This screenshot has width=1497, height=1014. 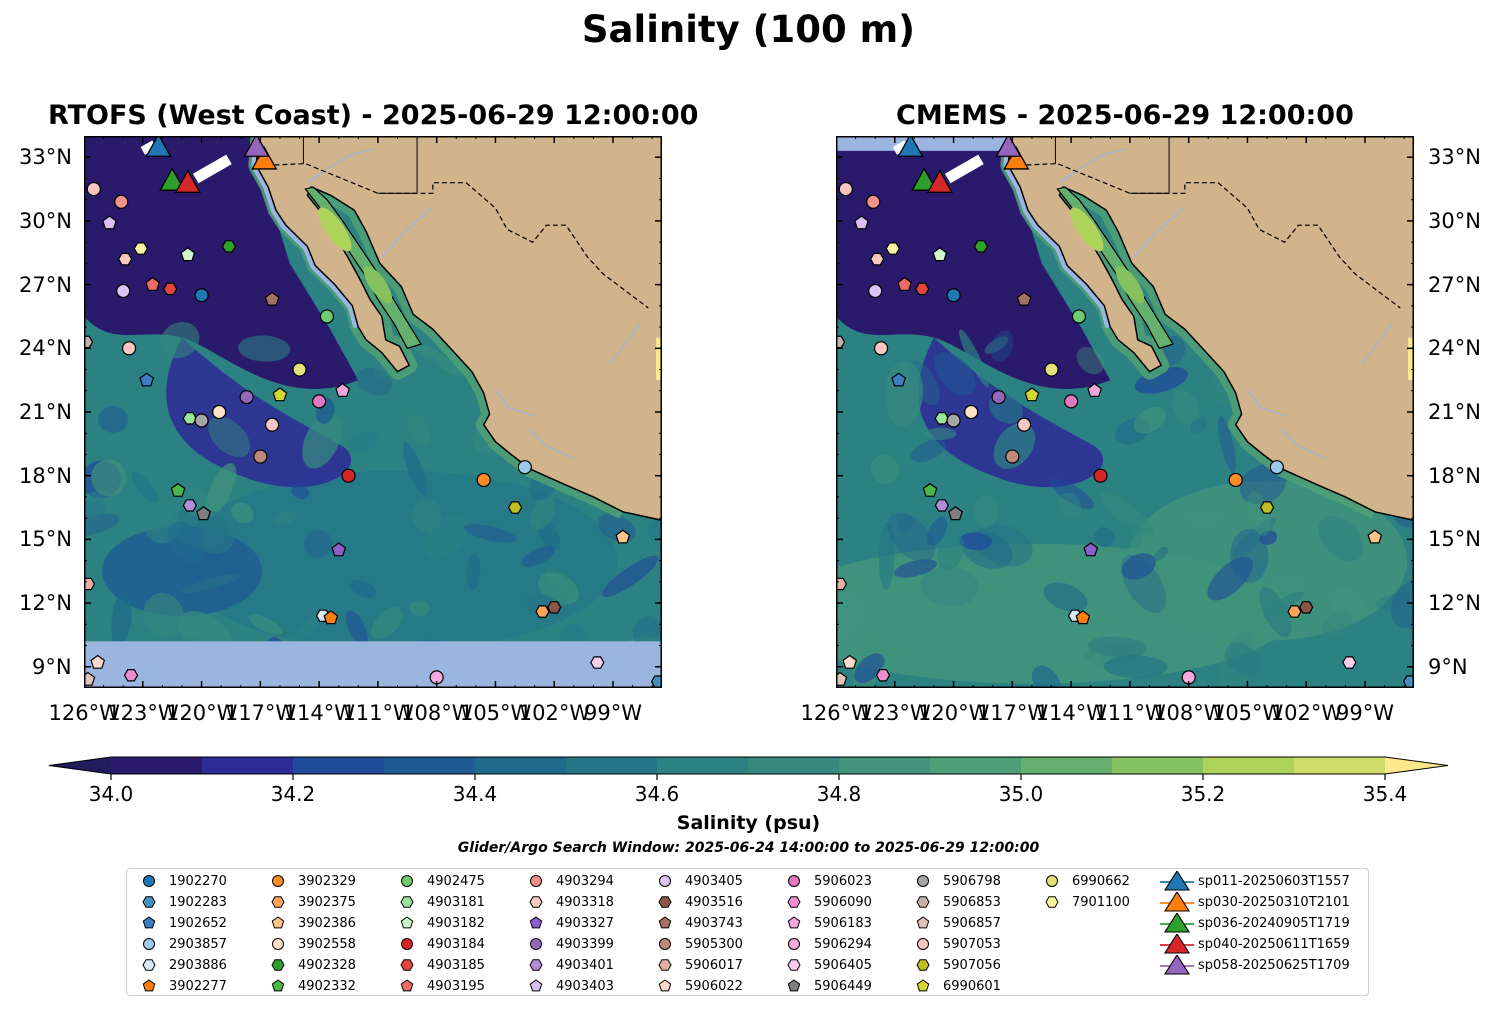 I want to click on lon-tick-label-left: 123°W, so click(x=143, y=713).